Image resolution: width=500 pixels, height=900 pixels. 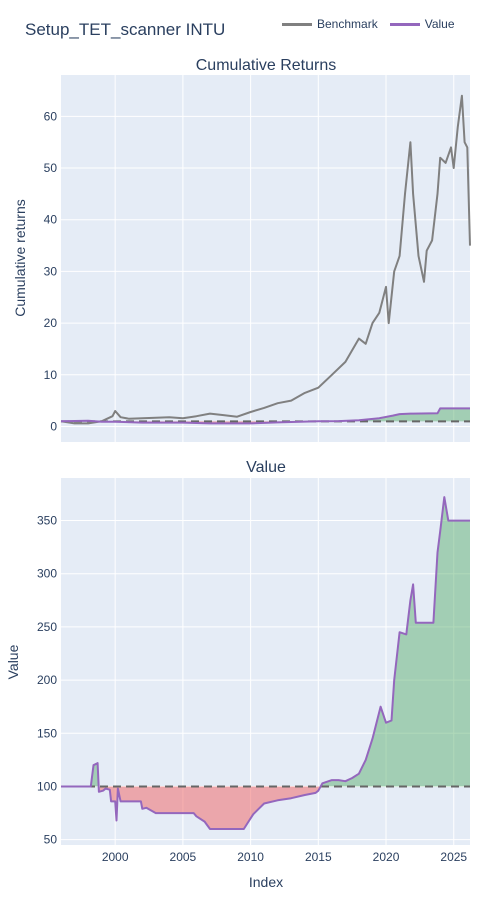 What do you see at coordinates (183, 857) in the screenshot?
I see `x-tick-label: 2005` at bounding box center [183, 857].